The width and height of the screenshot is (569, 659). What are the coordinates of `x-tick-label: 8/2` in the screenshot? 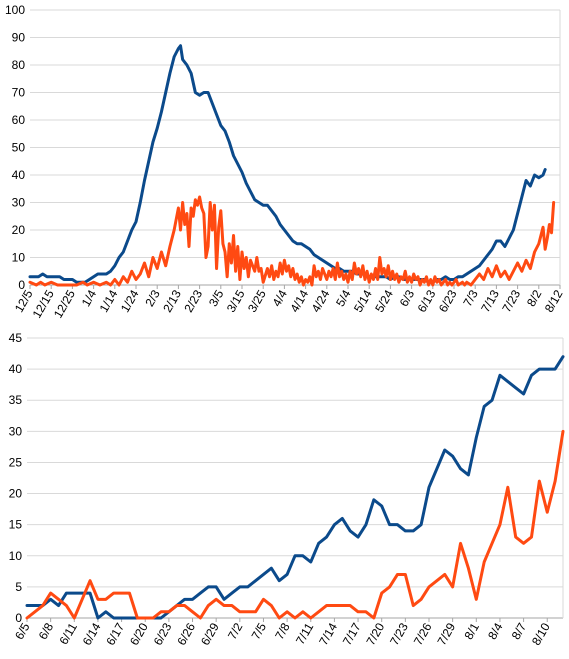 It's located at (534, 298).